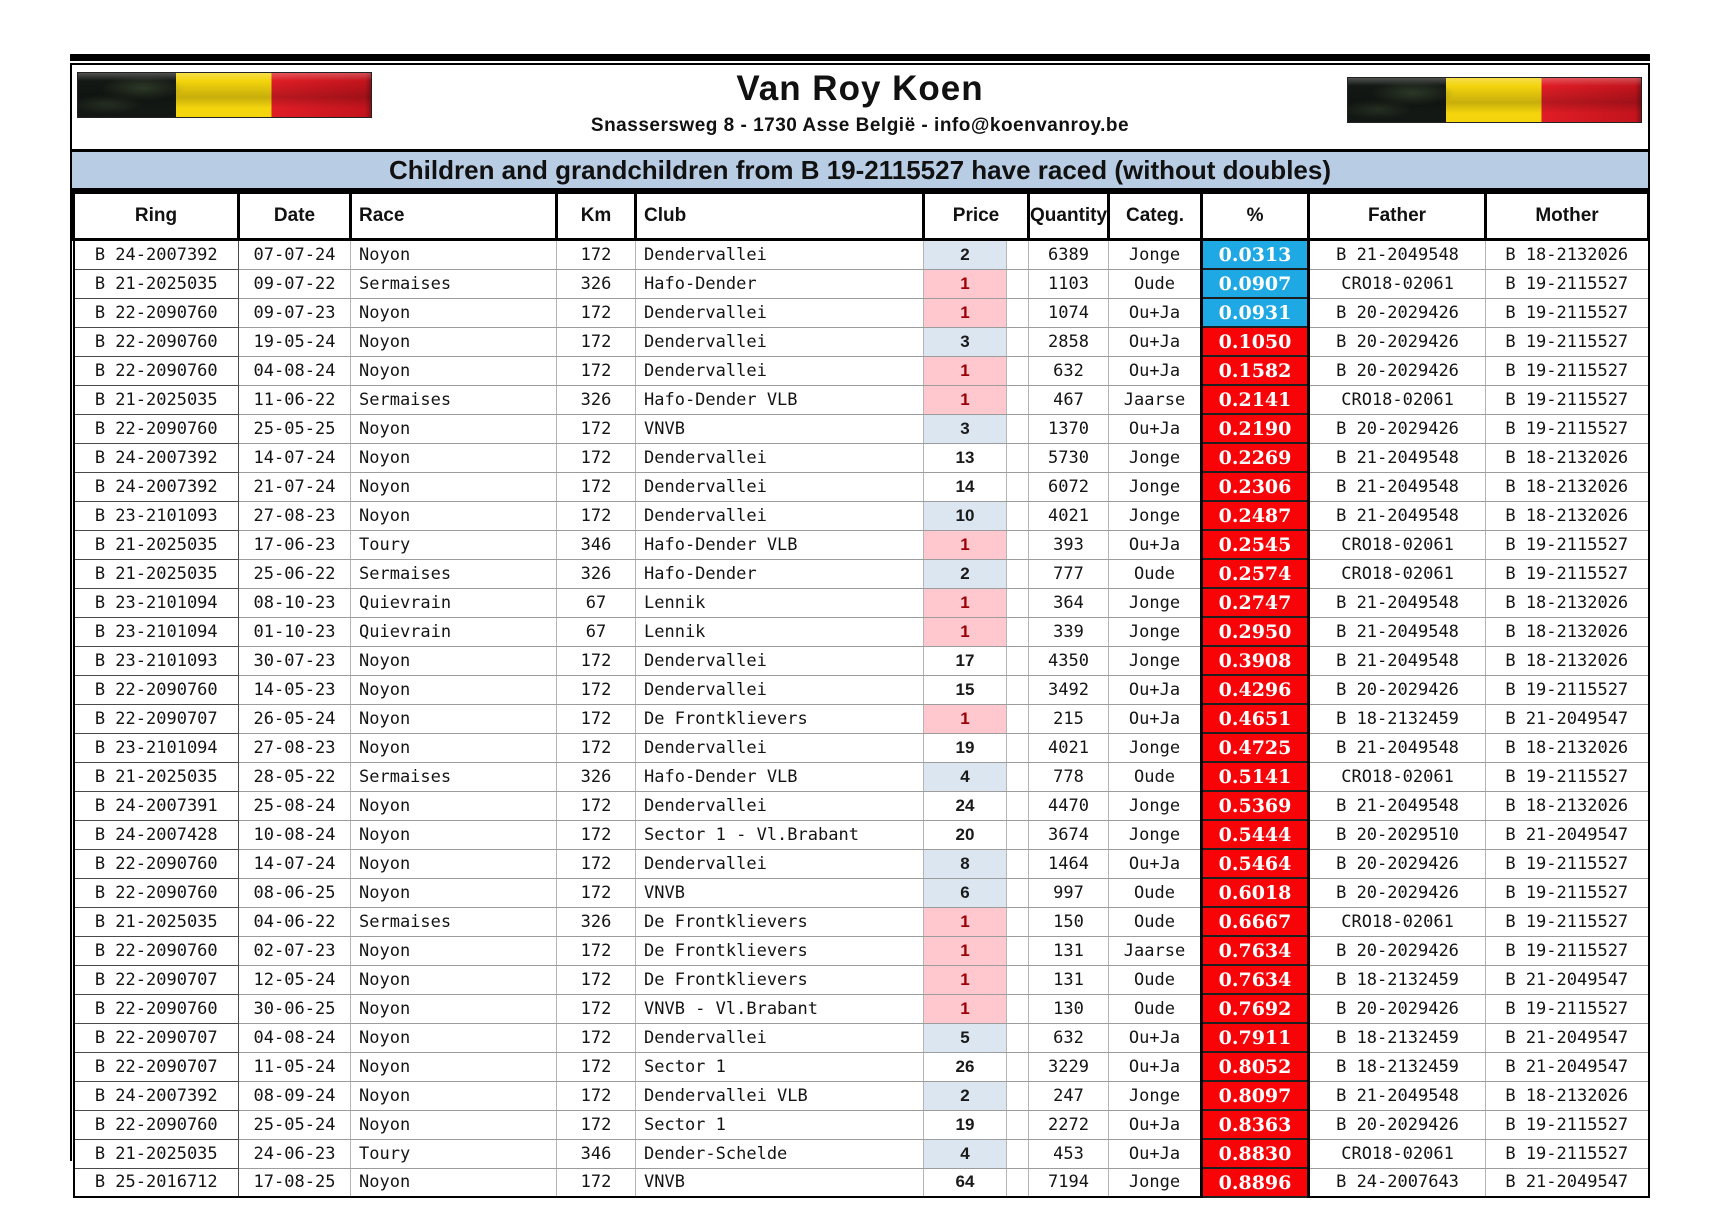 This screenshot has height=1216, width=1720. I want to click on cell-ring: B 24-2007392, so click(156, 486).